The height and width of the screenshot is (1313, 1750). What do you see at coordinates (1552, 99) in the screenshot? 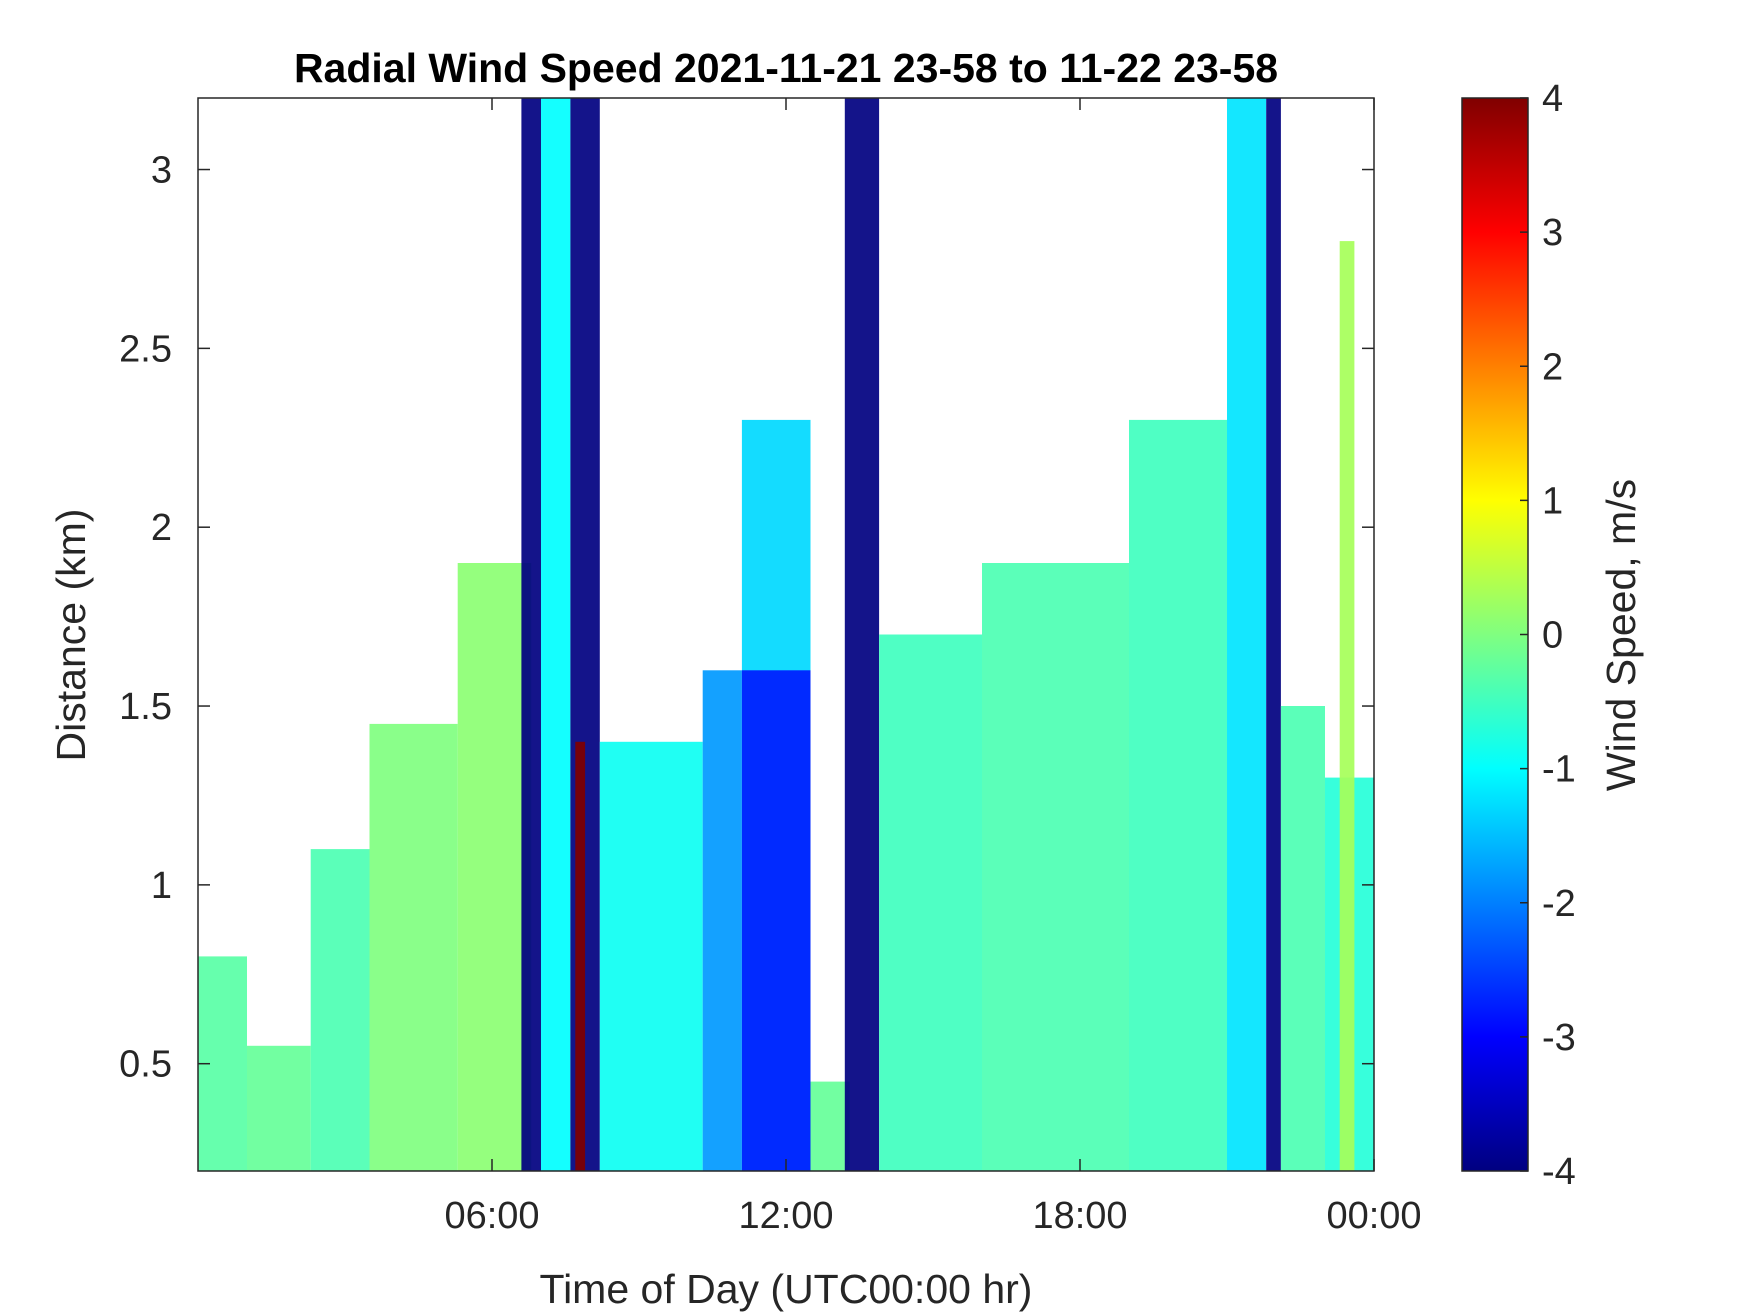
I see `colorbar-tick-label: 4` at bounding box center [1552, 99].